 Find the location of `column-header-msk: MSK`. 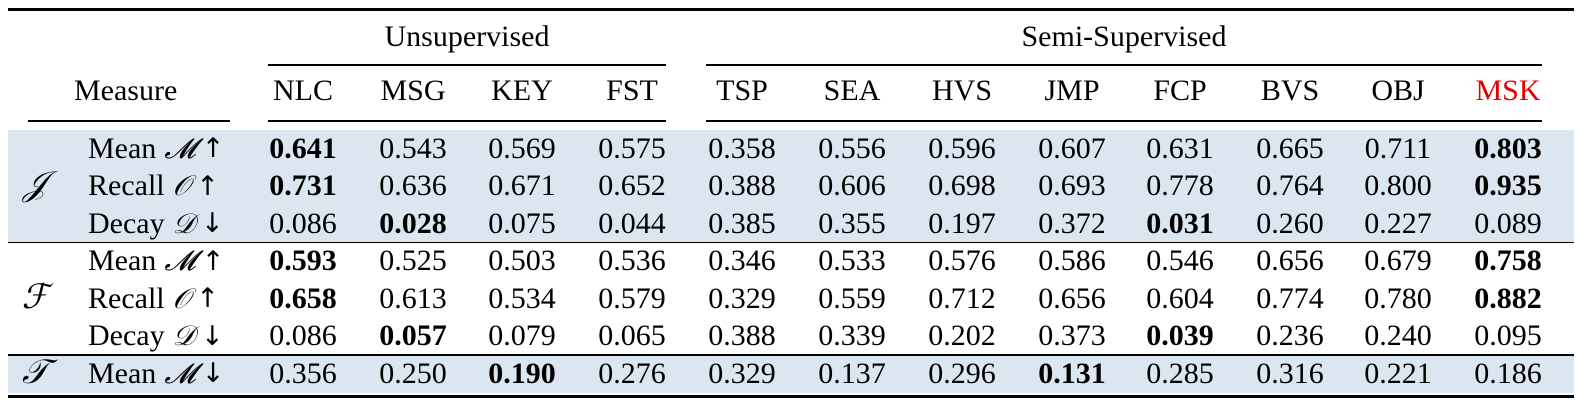

column-header-msk: MSK is located at coordinates (1508, 90).